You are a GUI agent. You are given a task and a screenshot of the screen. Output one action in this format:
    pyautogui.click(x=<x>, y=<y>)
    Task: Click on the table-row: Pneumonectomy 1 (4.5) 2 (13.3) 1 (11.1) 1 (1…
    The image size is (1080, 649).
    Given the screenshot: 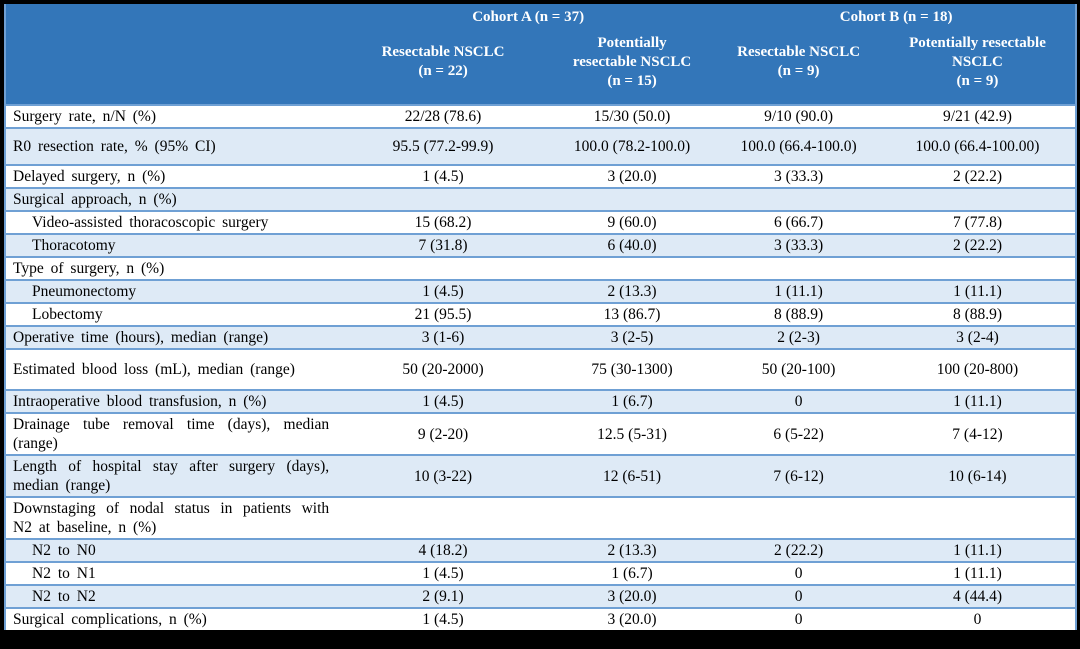 What is the action you would take?
    pyautogui.click(x=540, y=291)
    